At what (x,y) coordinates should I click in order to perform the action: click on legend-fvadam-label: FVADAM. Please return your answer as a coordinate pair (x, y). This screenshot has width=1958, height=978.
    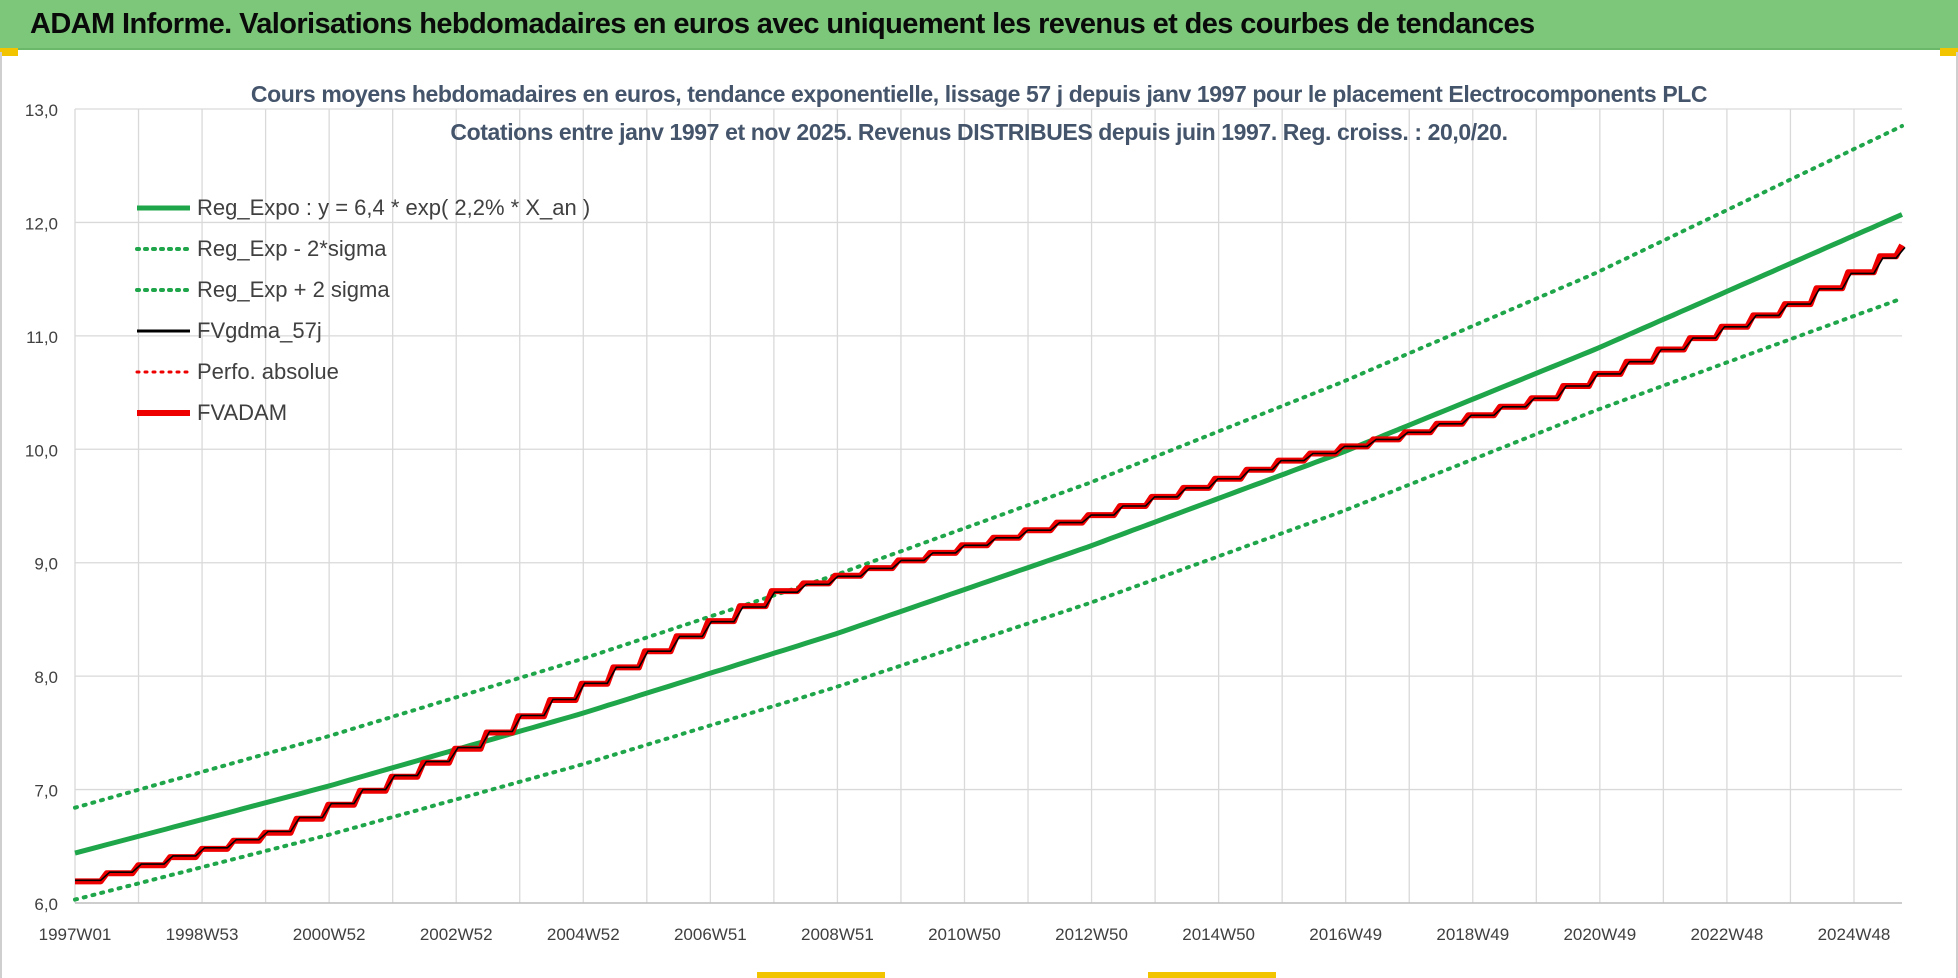
    Looking at the image, I should click on (242, 412).